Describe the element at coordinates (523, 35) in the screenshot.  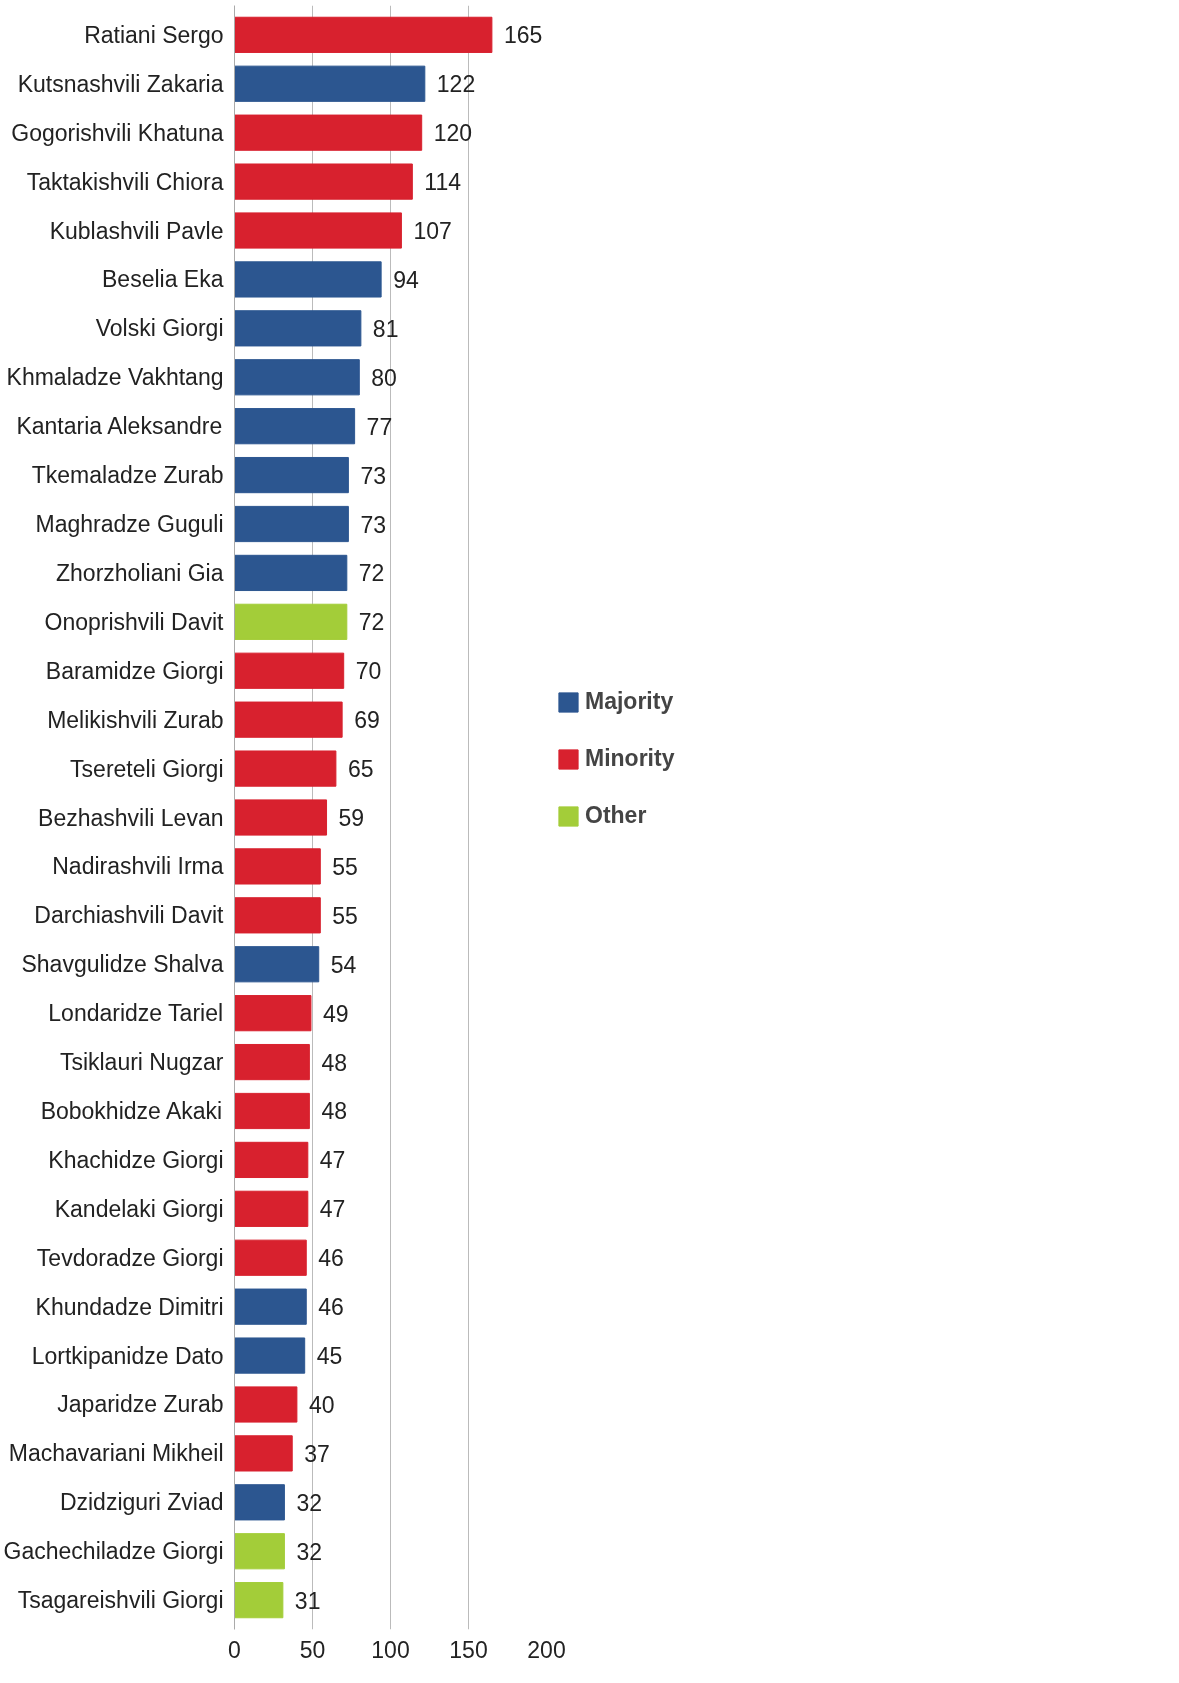
I see `data-label: 165` at that location.